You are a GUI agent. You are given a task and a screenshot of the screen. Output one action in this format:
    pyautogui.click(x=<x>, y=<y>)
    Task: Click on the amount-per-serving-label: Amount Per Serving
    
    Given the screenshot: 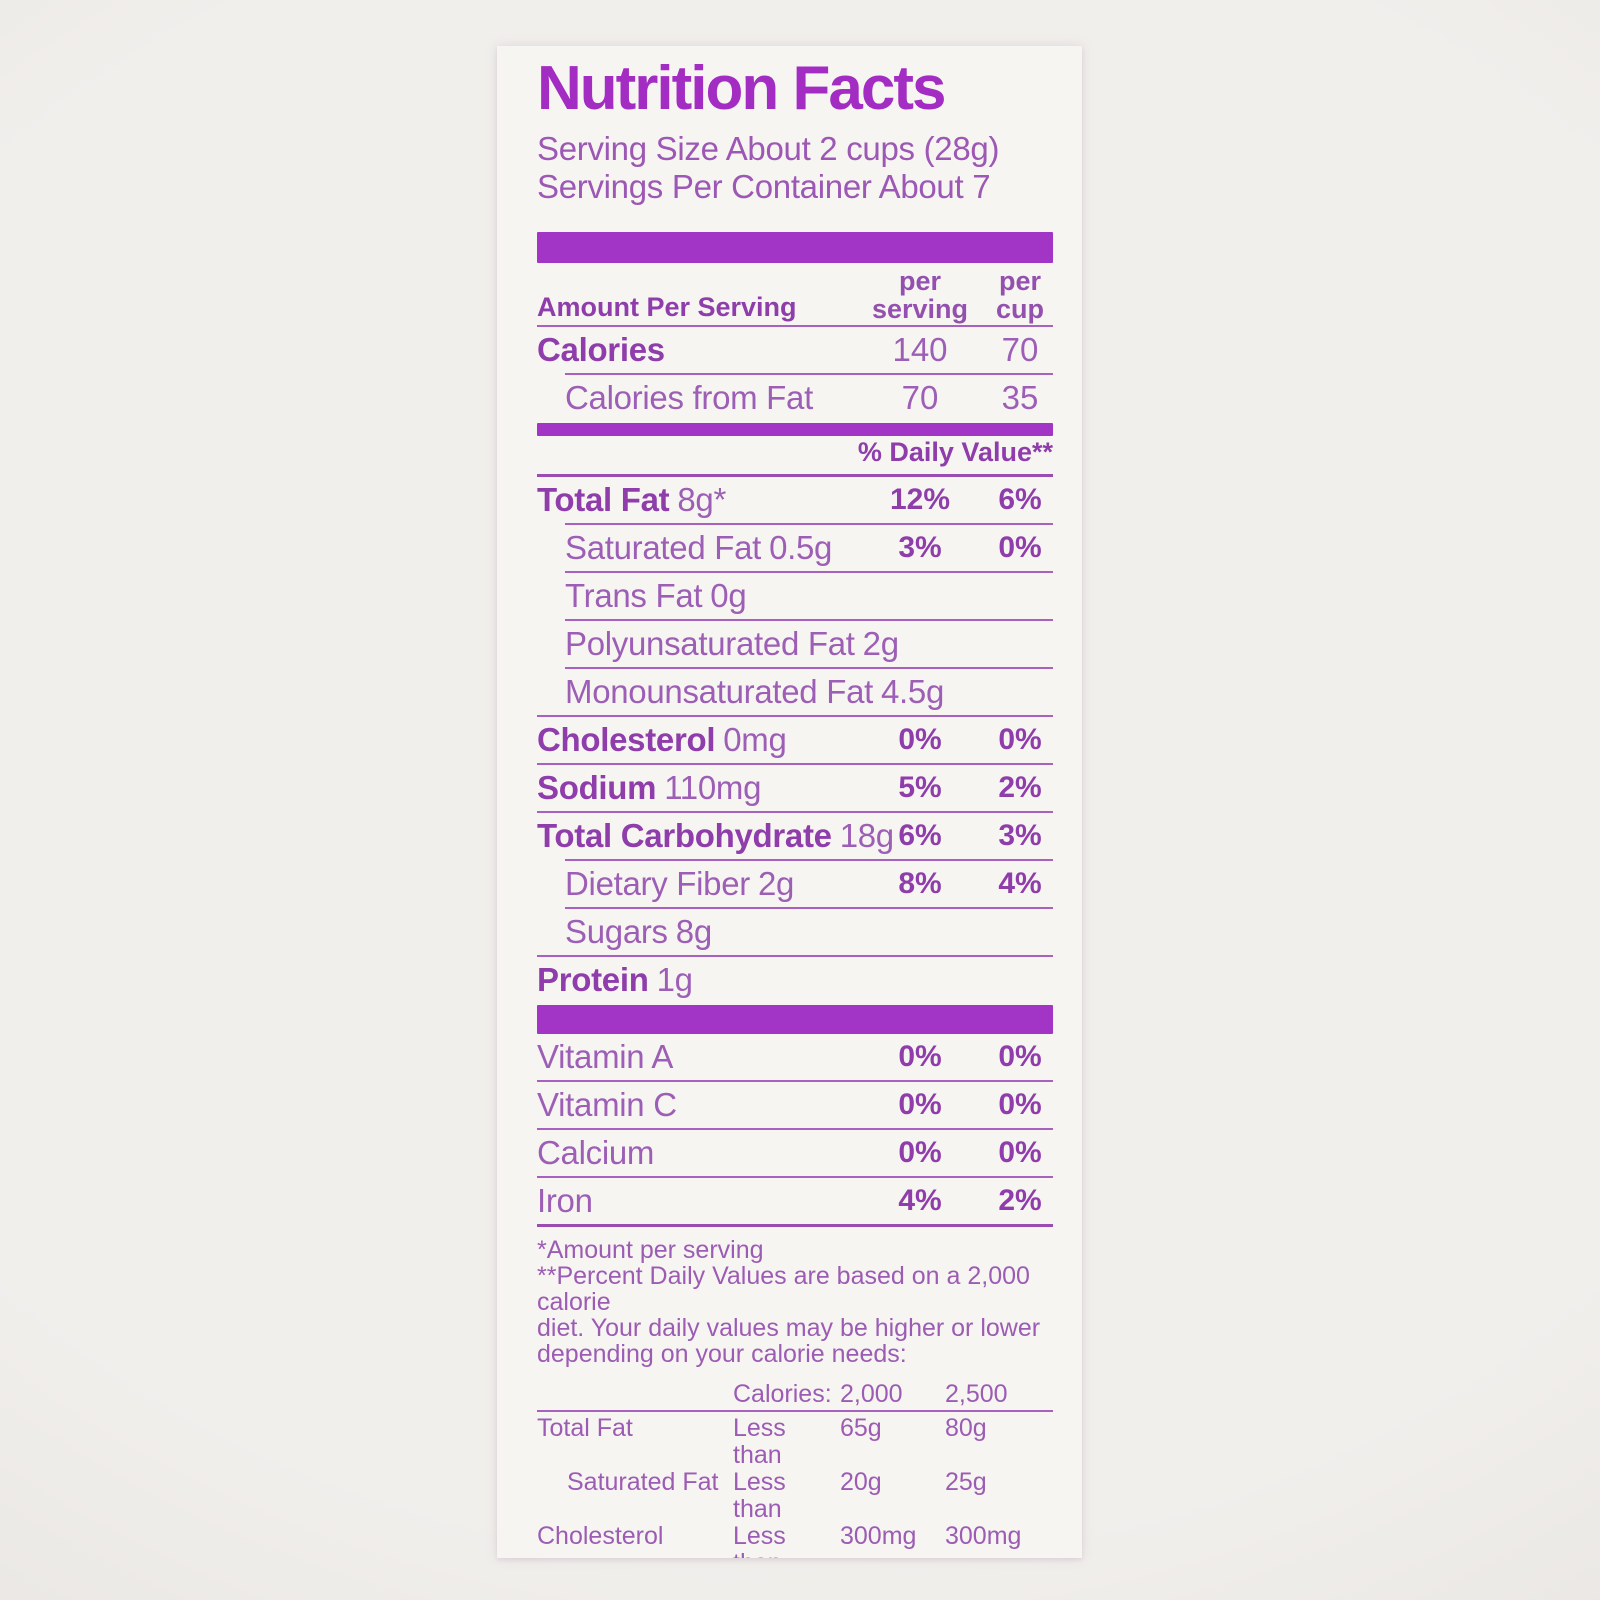 What is the action you would take?
    pyautogui.click(x=667, y=307)
    